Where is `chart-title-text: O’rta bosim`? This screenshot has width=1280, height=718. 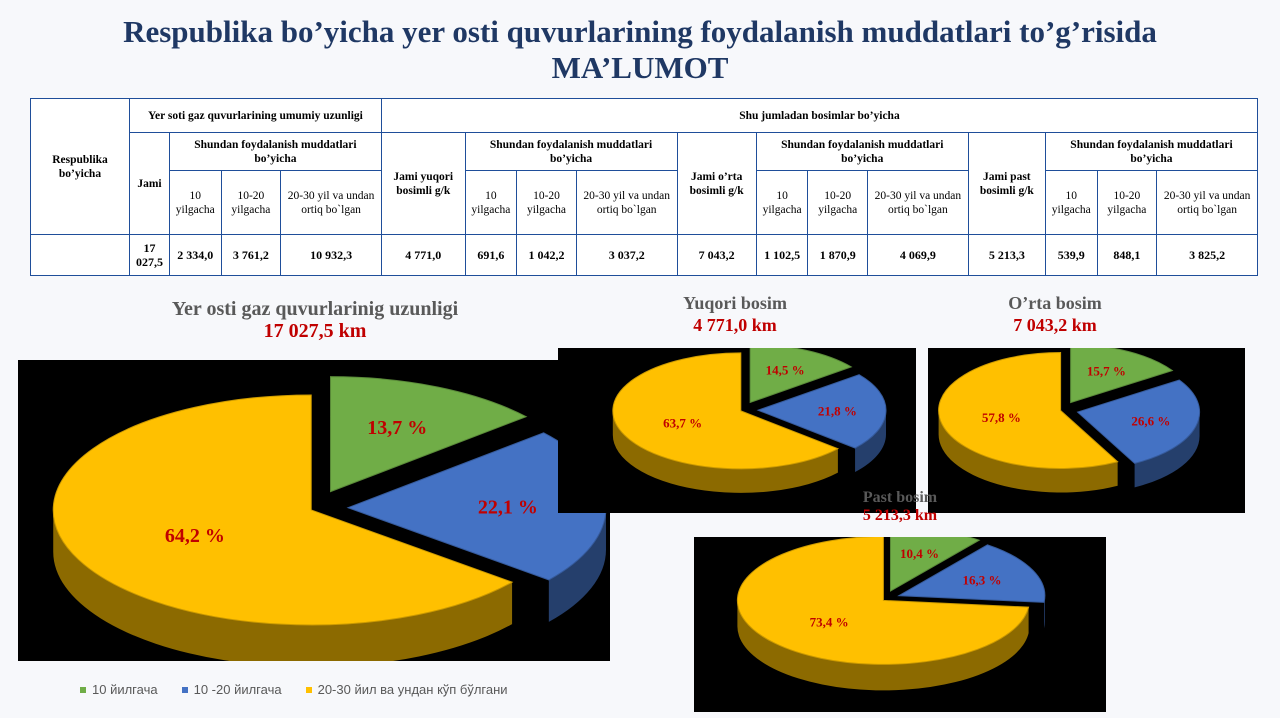 chart-title-text: O’rta bosim is located at coordinates (1055, 303).